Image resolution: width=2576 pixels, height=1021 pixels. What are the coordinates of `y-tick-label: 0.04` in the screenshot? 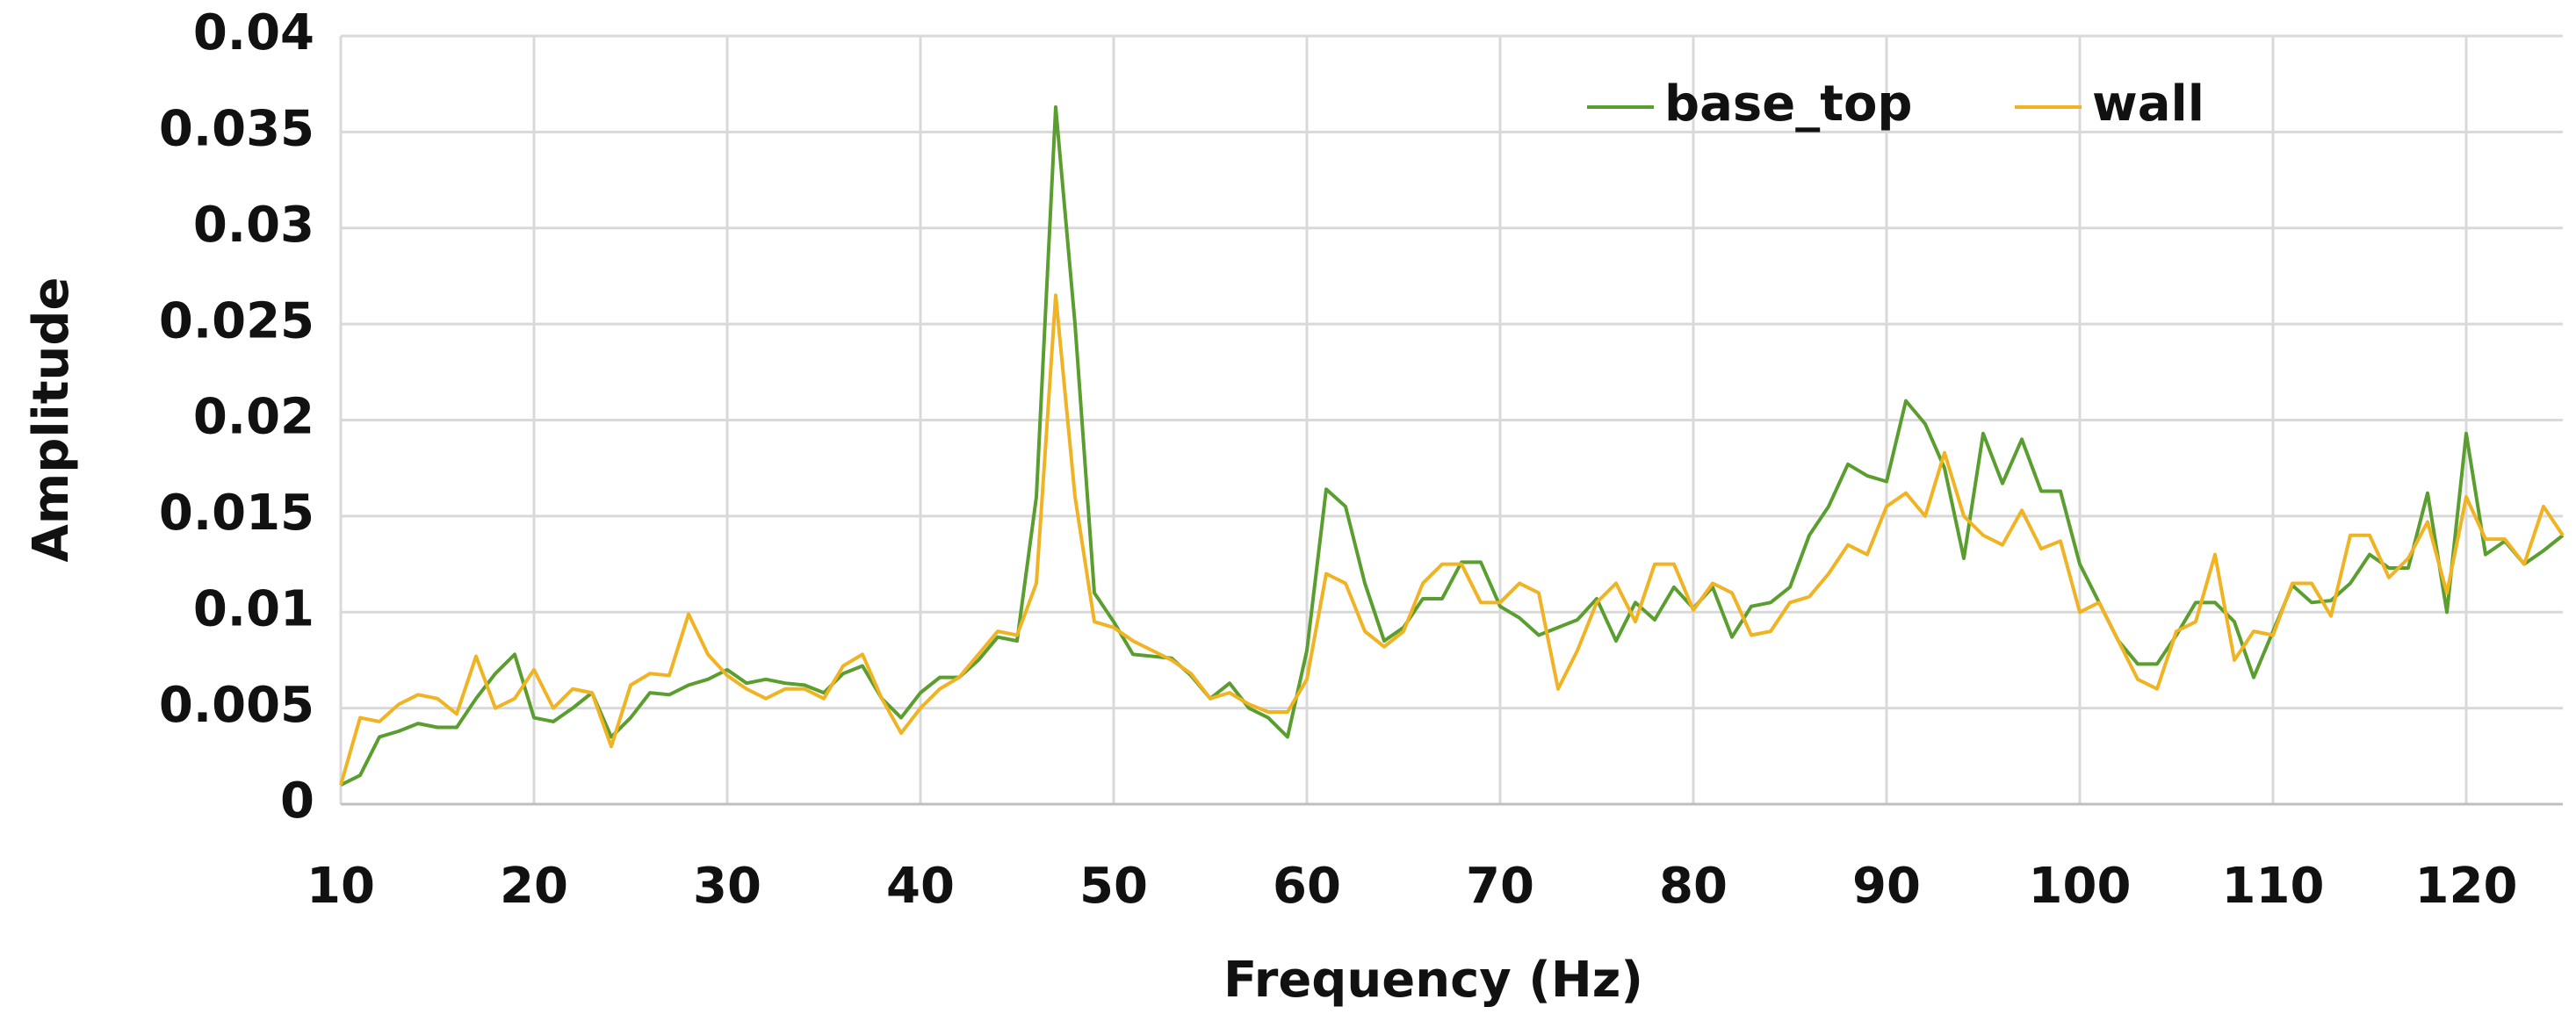 It's located at (253, 32).